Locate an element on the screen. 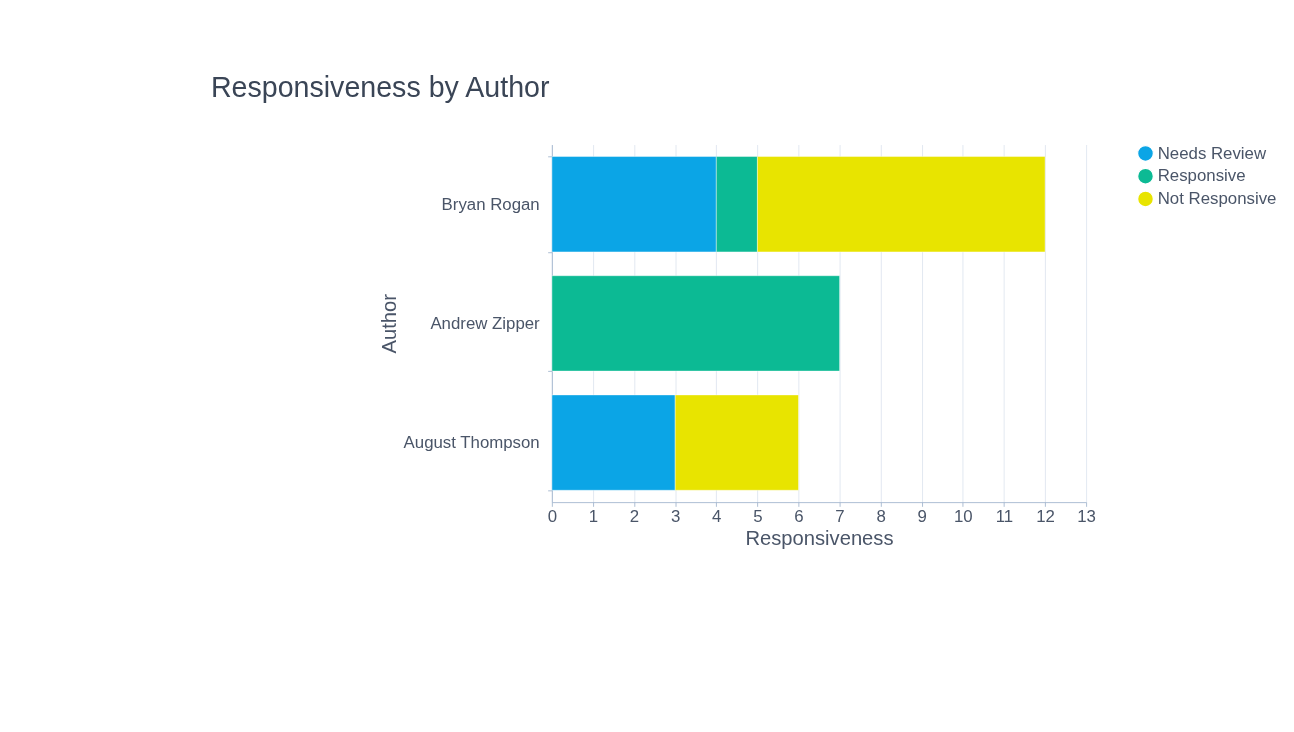 The width and height of the screenshot is (1294, 732). x-tick-label: 6 is located at coordinates (799, 516).